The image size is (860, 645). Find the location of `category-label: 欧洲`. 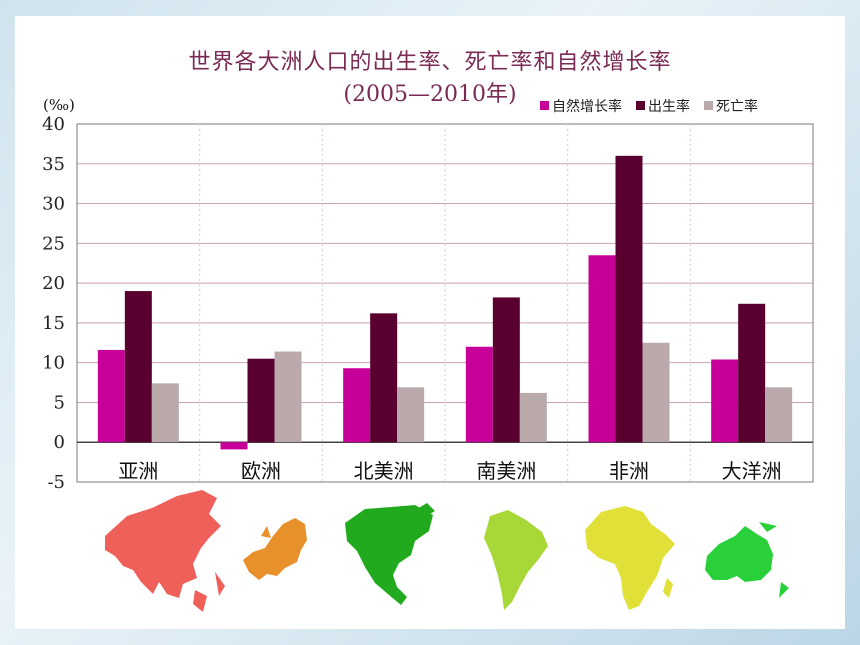

category-label: 欧洲 is located at coordinates (261, 471).